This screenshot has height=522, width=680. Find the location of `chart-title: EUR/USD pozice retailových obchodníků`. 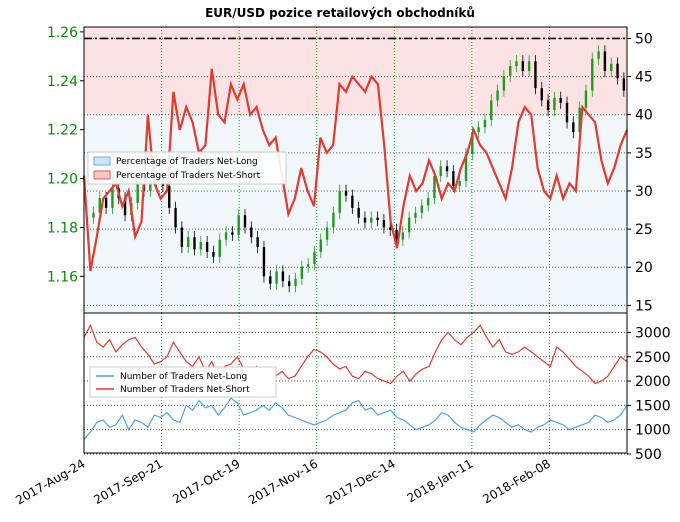

chart-title: EUR/USD pozice retailových obchodníků is located at coordinates (340, 13).